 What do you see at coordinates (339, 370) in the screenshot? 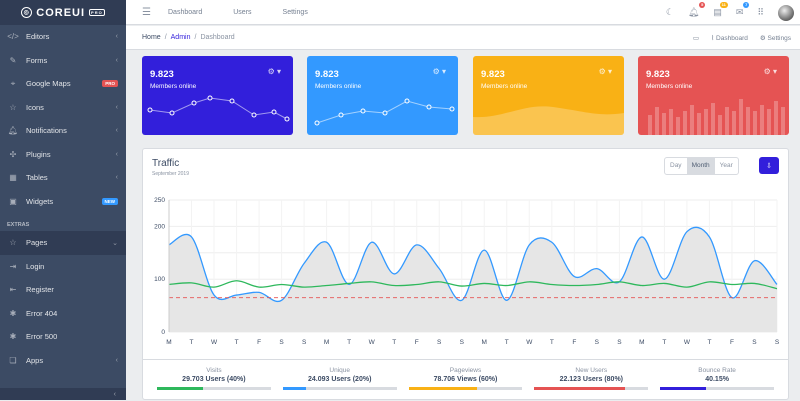
I see `stat-label: Unique` at bounding box center [339, 370].